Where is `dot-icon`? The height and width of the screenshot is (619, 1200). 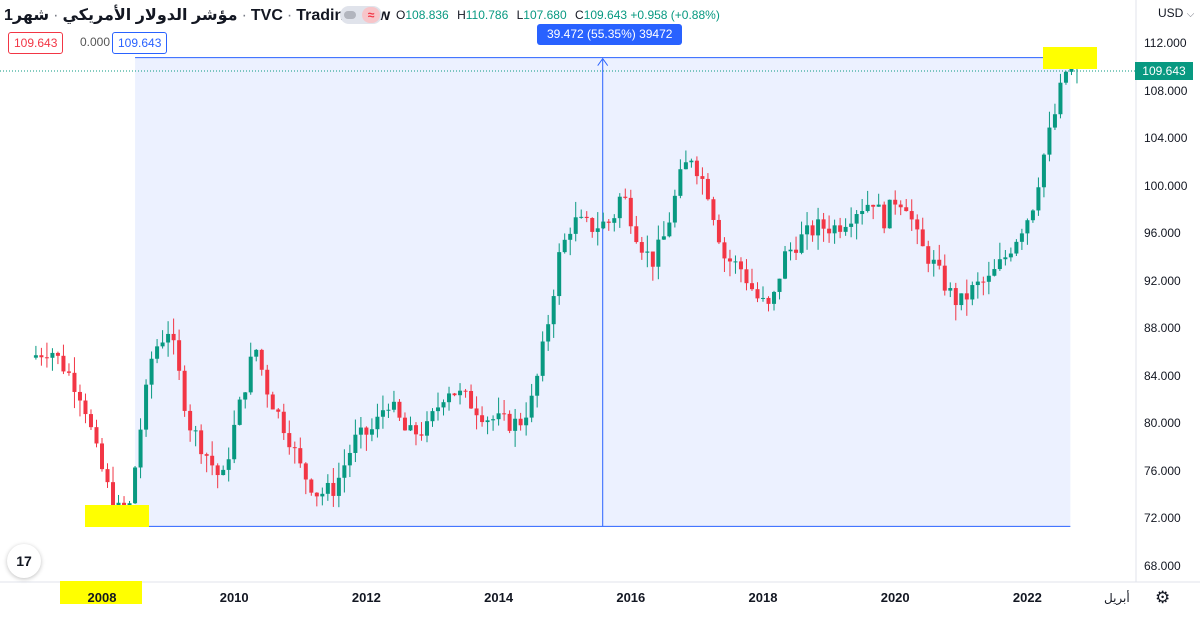
dot-icon is located at coordinates (350, 15).